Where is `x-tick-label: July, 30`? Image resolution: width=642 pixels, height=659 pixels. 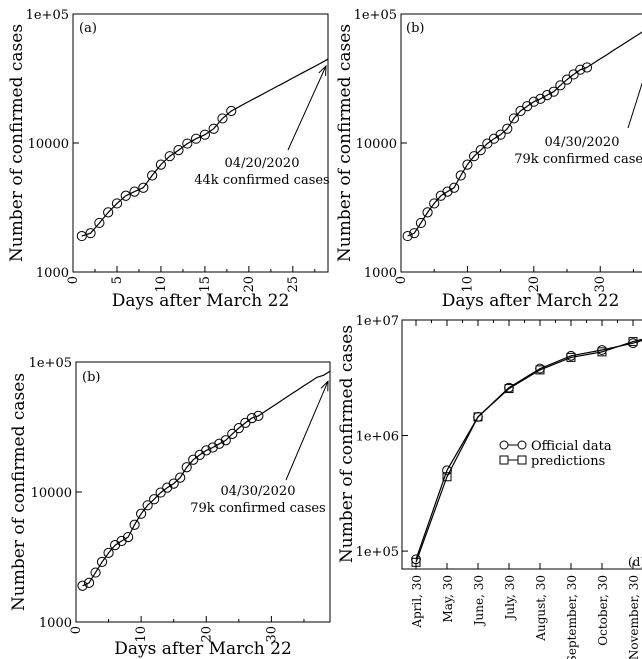
x-tick-label: July, 30 is located at coordinates (510, 598).